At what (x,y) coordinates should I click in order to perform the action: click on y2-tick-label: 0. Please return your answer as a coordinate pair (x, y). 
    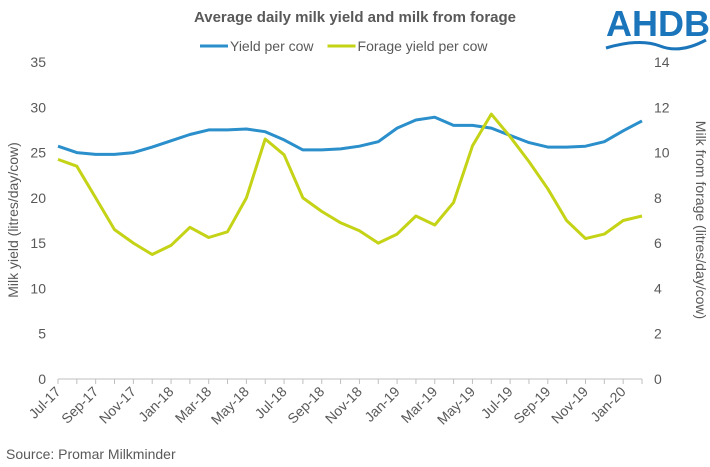
    Looking at the image, I should click on (658, 379).